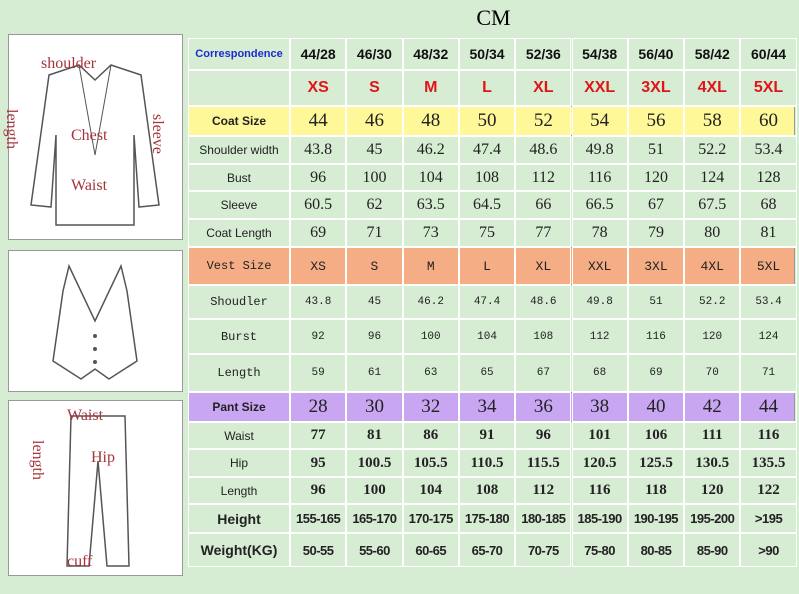 Image resolution: width=799 pixels, height=594 pixels. What do you see at coordinates (487, 205) in the screenshot?
I see `cell: 64.5` at bounding box center [487, 205].